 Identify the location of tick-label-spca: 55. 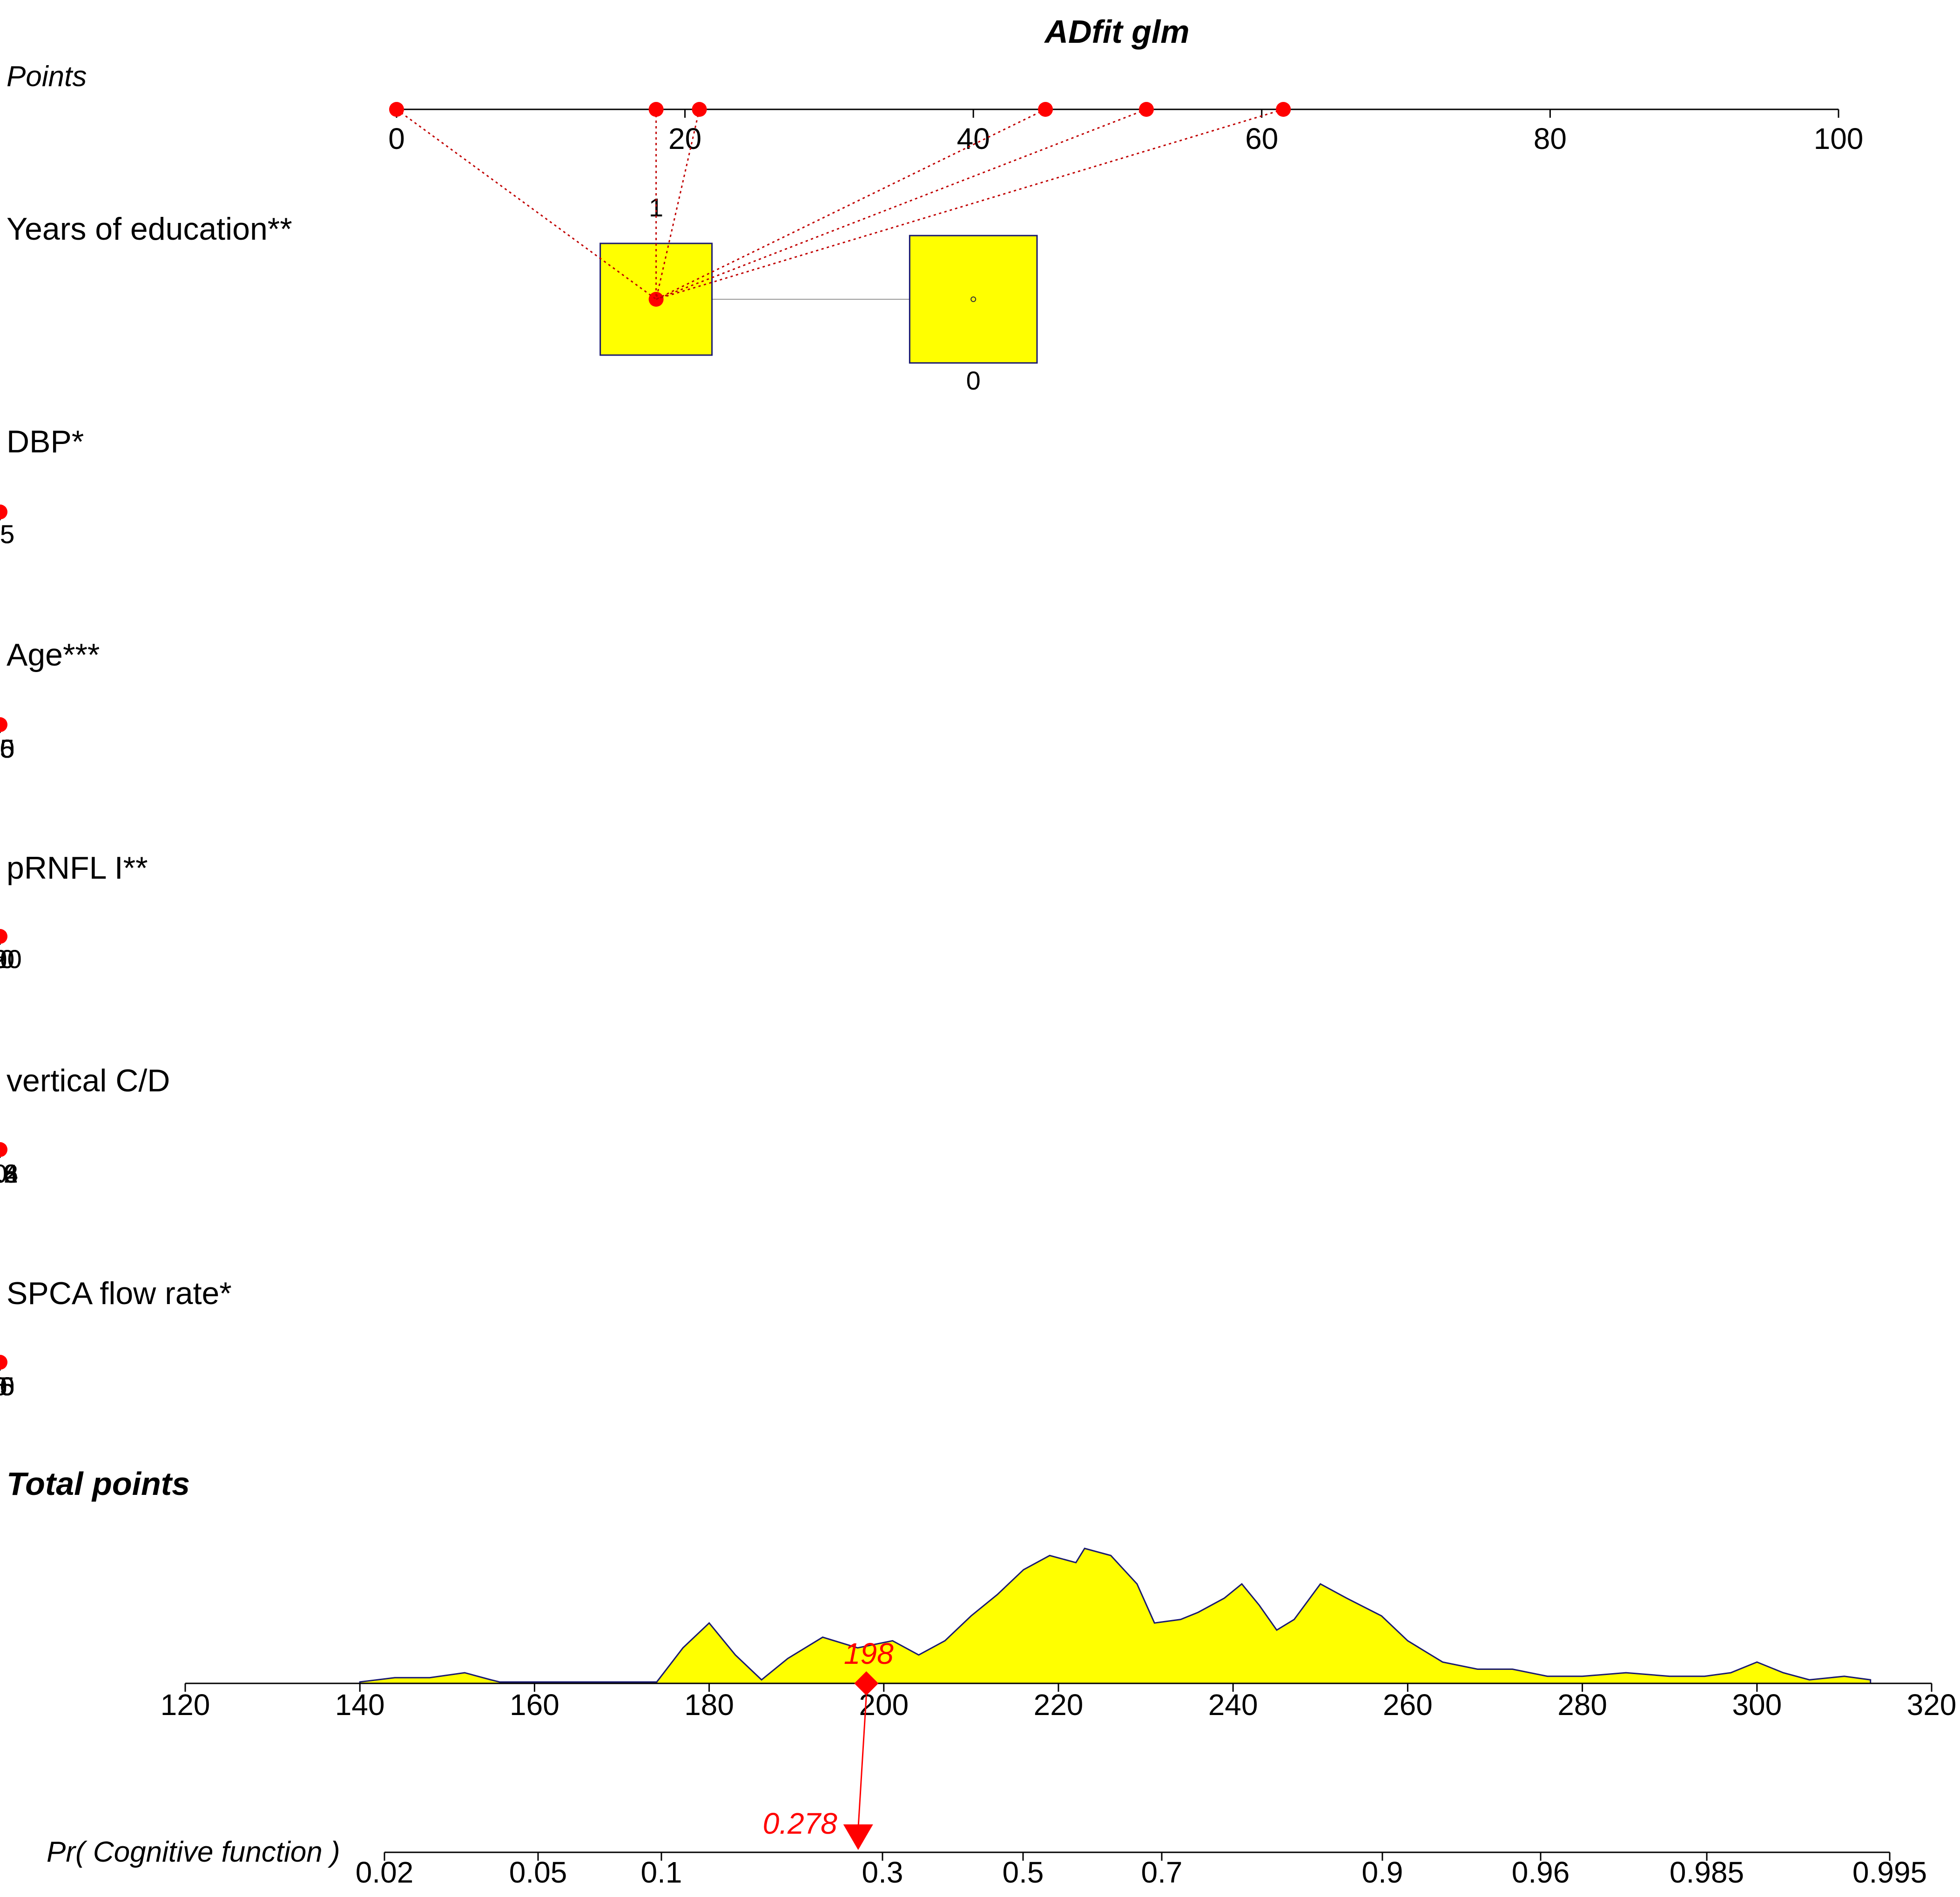
(7, 1386).